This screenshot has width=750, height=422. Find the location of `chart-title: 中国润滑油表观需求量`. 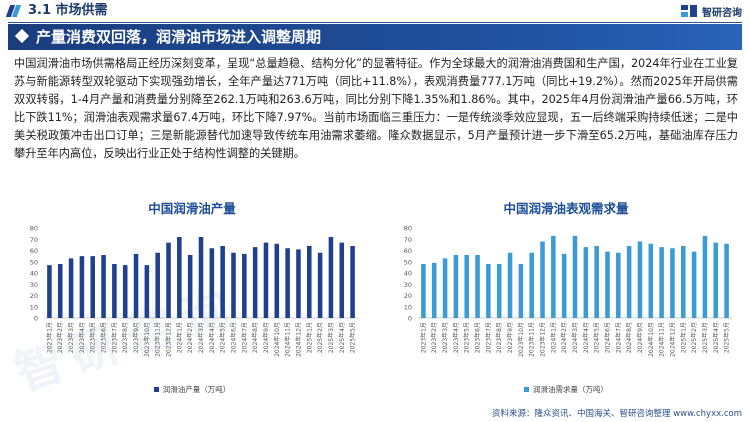

chart-title: 中国润滑油表观需求量 is located at coordinates (566, 208).